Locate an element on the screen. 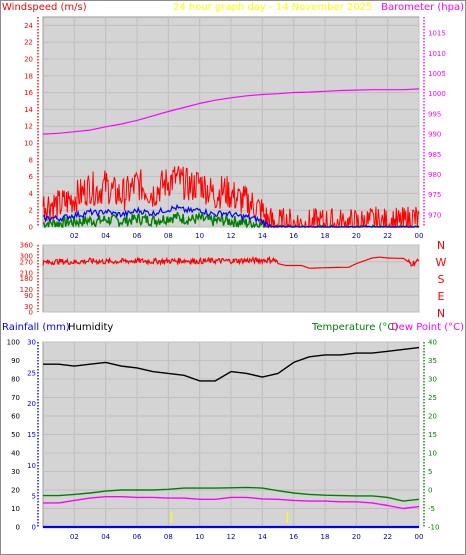 The height and width of the screenshot is (555, 466). barometer-tick-label: 1010 is located at coordinates (437, 54).